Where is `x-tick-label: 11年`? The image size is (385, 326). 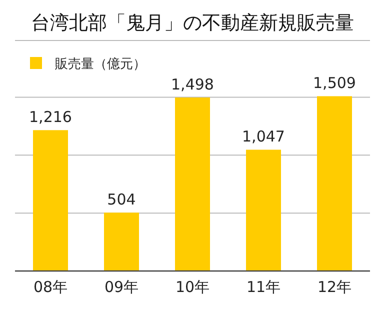
x-tick-label: 11年 is located at coordinates (263, 287).